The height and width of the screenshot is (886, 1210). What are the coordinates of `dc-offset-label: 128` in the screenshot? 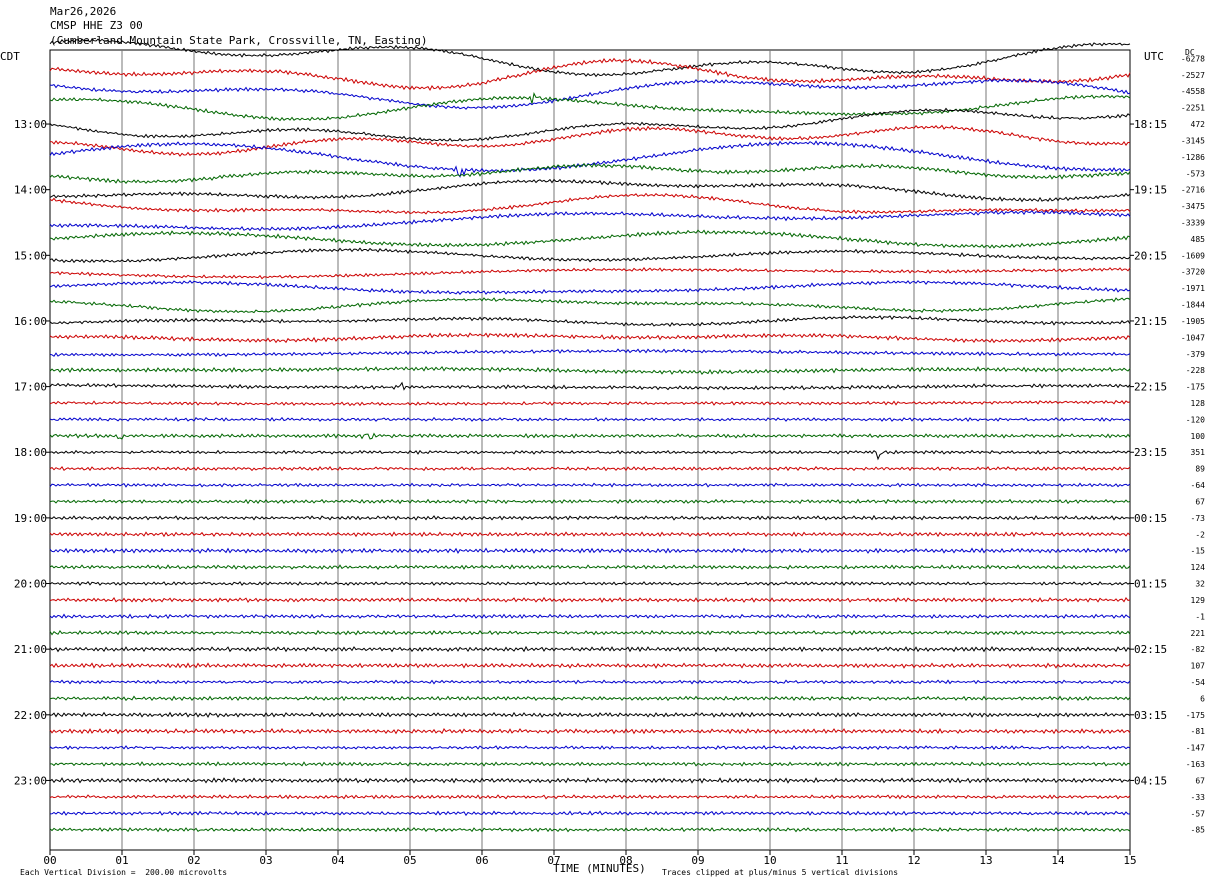 It's located at (1198, 403).